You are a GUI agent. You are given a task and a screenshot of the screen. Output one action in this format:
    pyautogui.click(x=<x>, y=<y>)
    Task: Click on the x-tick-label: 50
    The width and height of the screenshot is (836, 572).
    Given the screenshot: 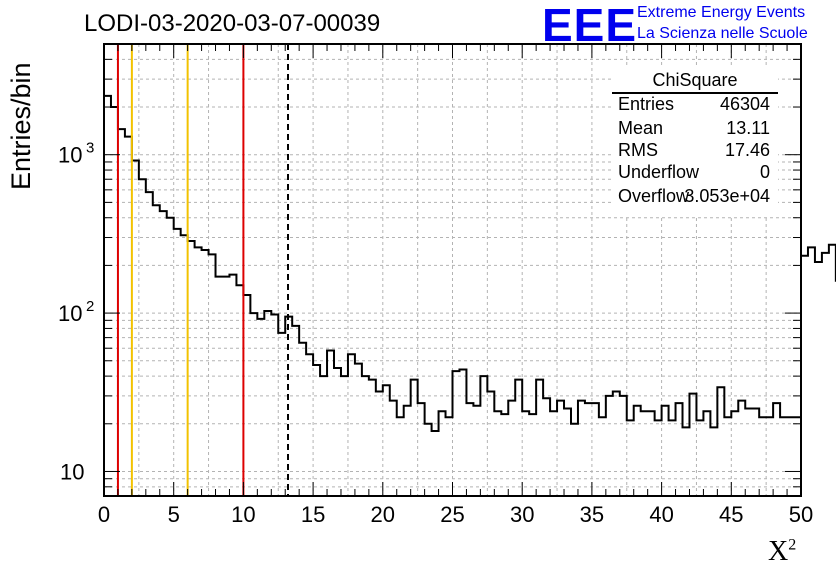 What is the action you would take?
    pyautogui.click(x=801, y=514)
    